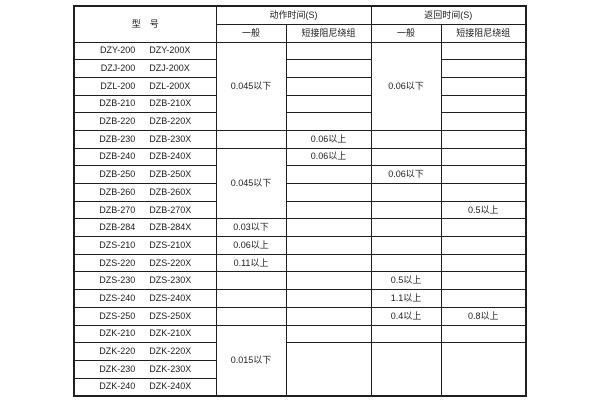 This screenshot has width=600, height=400. I want to click on return-general-cell: 0.4以上, so click(406, 316).